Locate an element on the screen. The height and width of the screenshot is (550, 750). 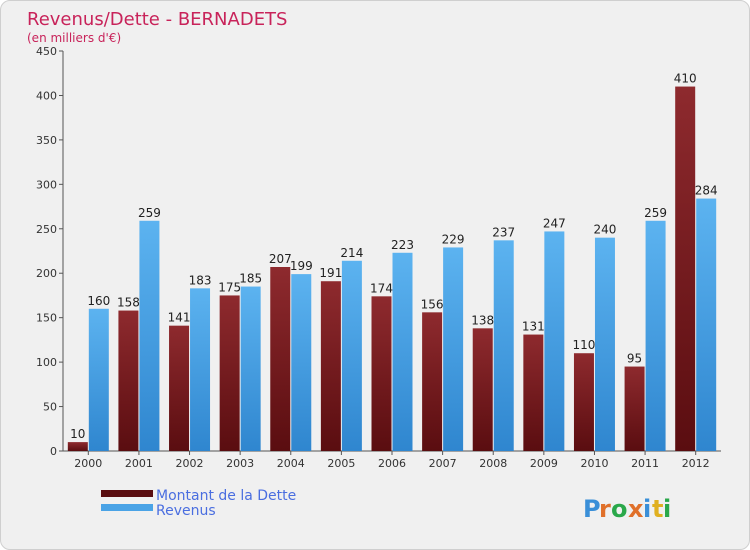
chart-subtitle: (en milliers d'€) is located at coordinates (74, 38).